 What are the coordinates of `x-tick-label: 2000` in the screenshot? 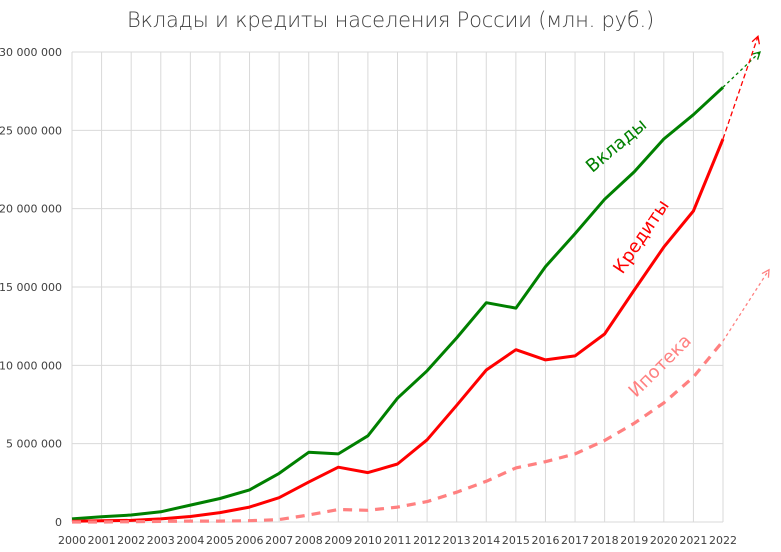 It's located at (72, 540).